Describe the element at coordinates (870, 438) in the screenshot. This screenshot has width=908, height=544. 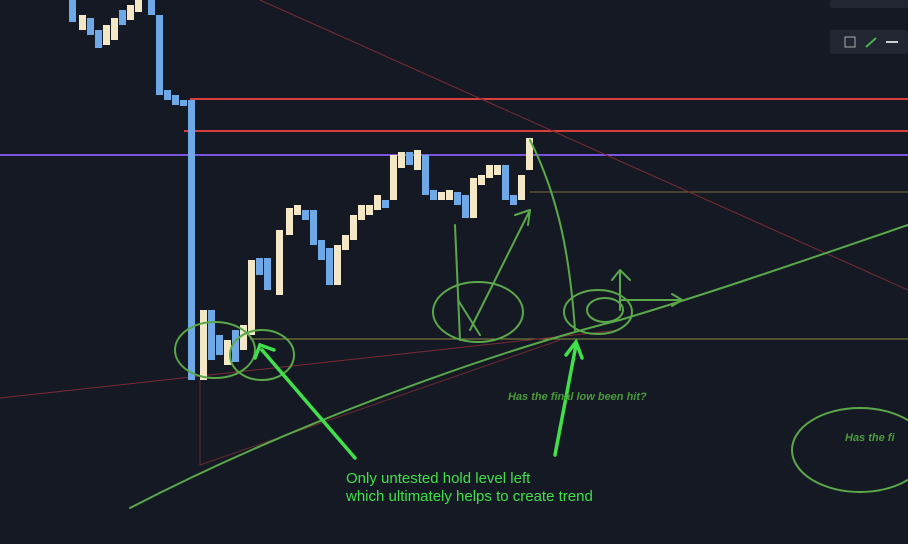
I see `annotation: Has the fi` at that location.